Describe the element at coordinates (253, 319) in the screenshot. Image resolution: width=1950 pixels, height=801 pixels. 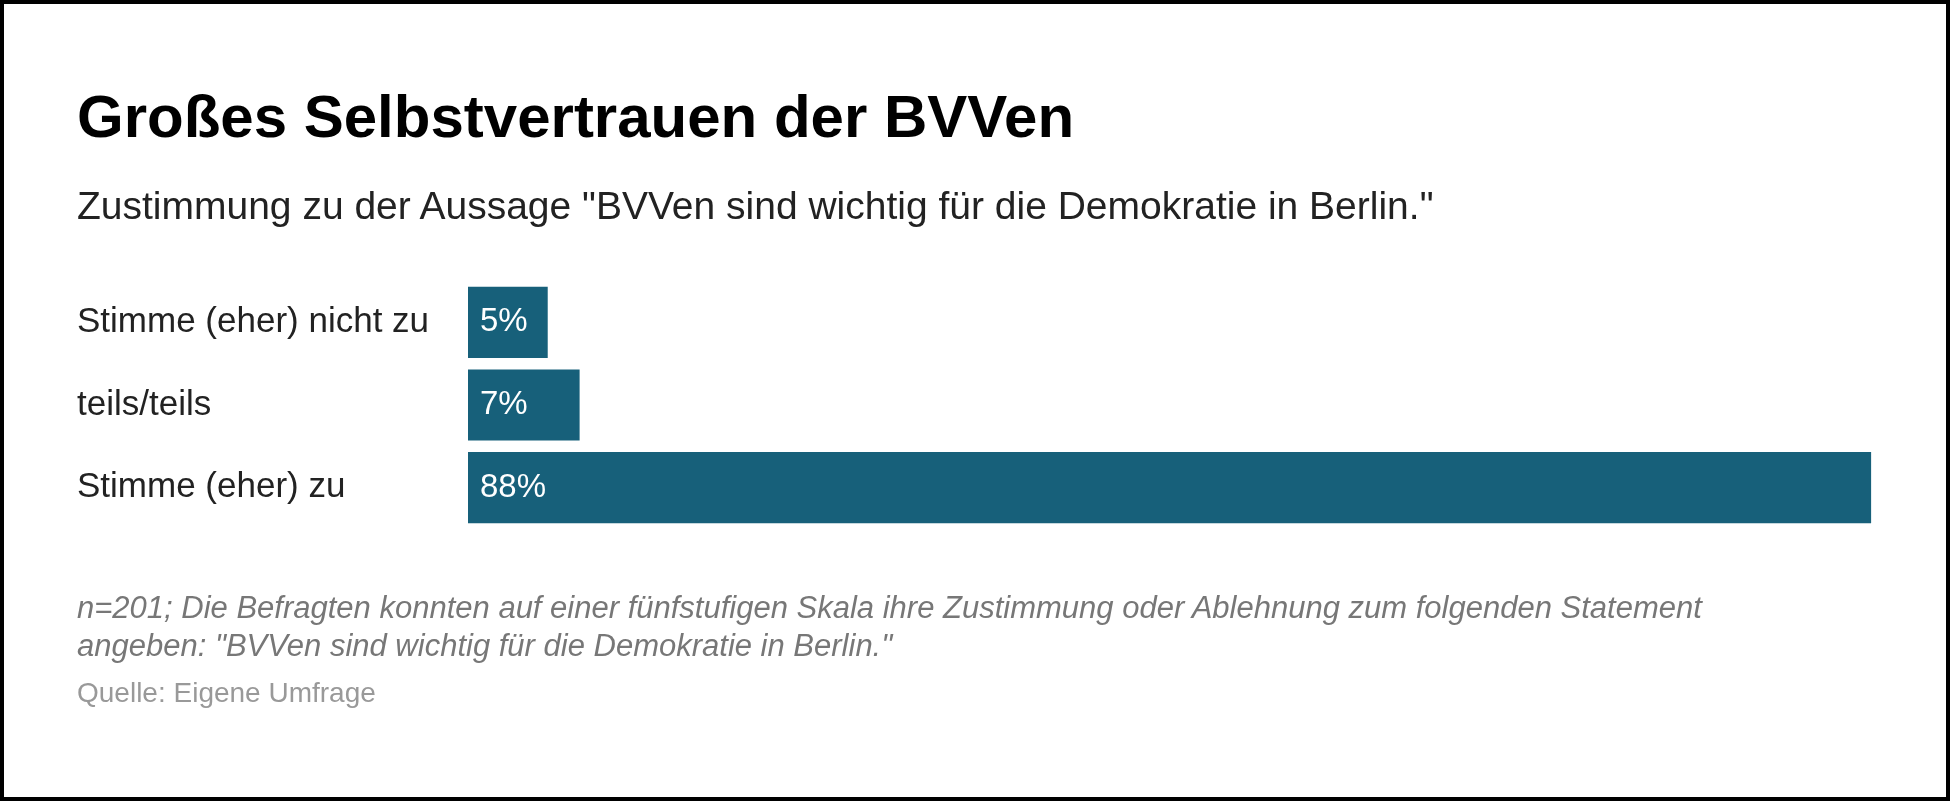
I see `y-tick-label: Stimme (eher) nicht zu` at that location.